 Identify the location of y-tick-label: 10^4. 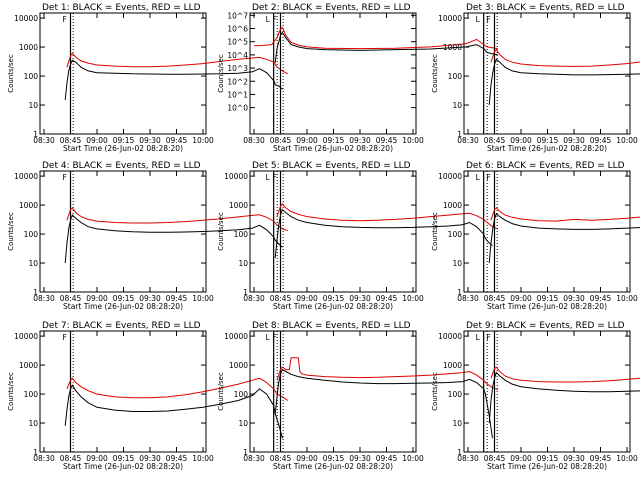
(237, 55).